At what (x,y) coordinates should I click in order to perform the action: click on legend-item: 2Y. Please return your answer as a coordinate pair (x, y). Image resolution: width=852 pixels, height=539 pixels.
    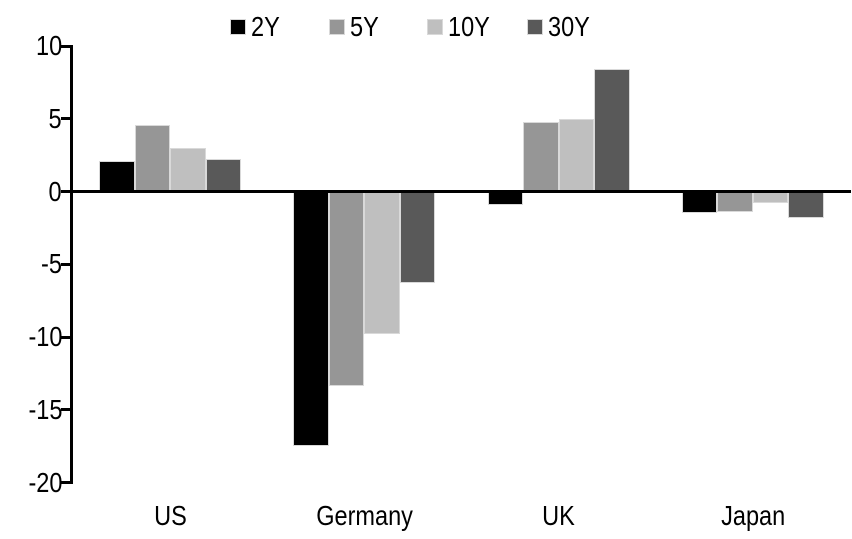
    Looking at the image, I should click on (257, 27).